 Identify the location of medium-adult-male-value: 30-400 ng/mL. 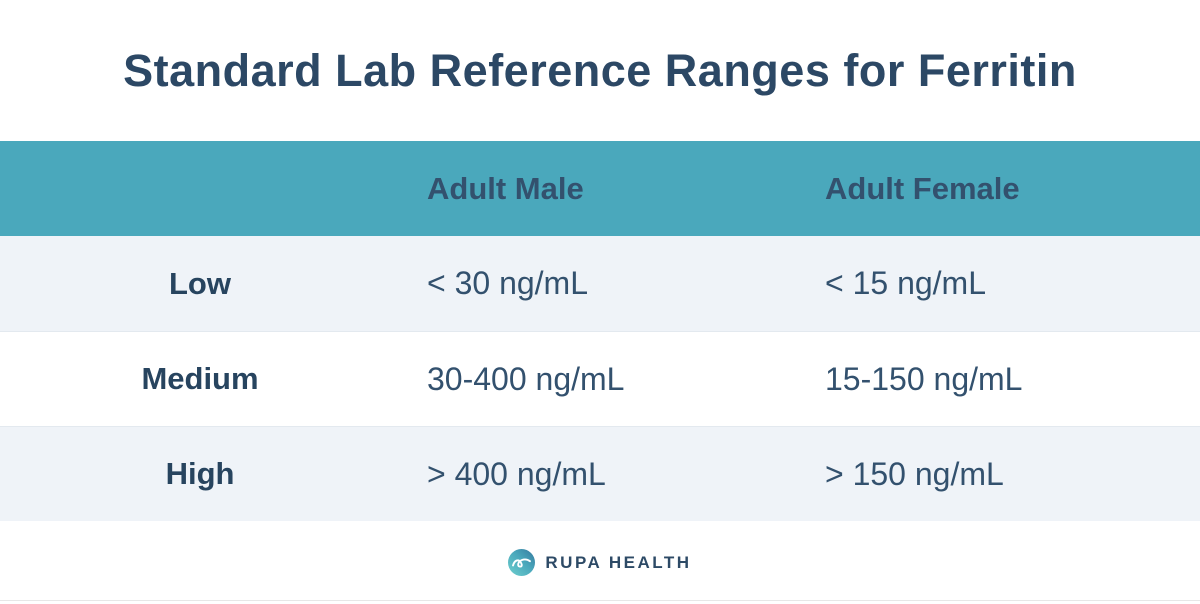
(526, 378).